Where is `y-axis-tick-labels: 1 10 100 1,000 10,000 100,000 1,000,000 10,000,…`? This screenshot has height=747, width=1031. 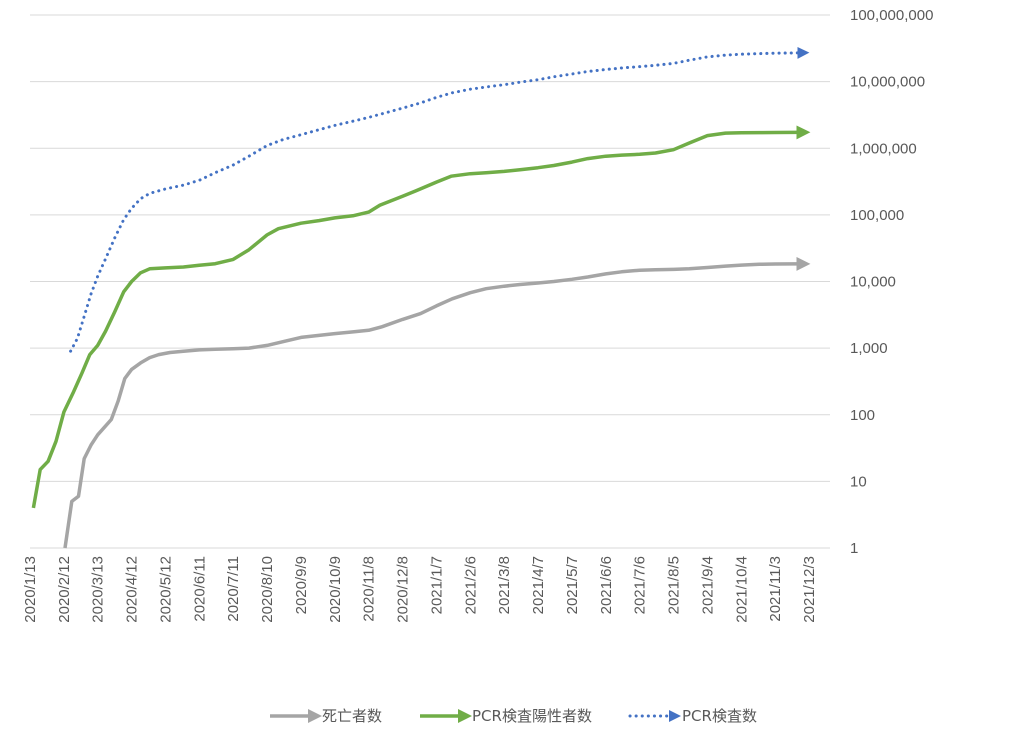
y-axis-tick-labels: 1 10 100 1,000 10,000 100,000 1,000,000 10,000,… is located at coordinates (891, 282).